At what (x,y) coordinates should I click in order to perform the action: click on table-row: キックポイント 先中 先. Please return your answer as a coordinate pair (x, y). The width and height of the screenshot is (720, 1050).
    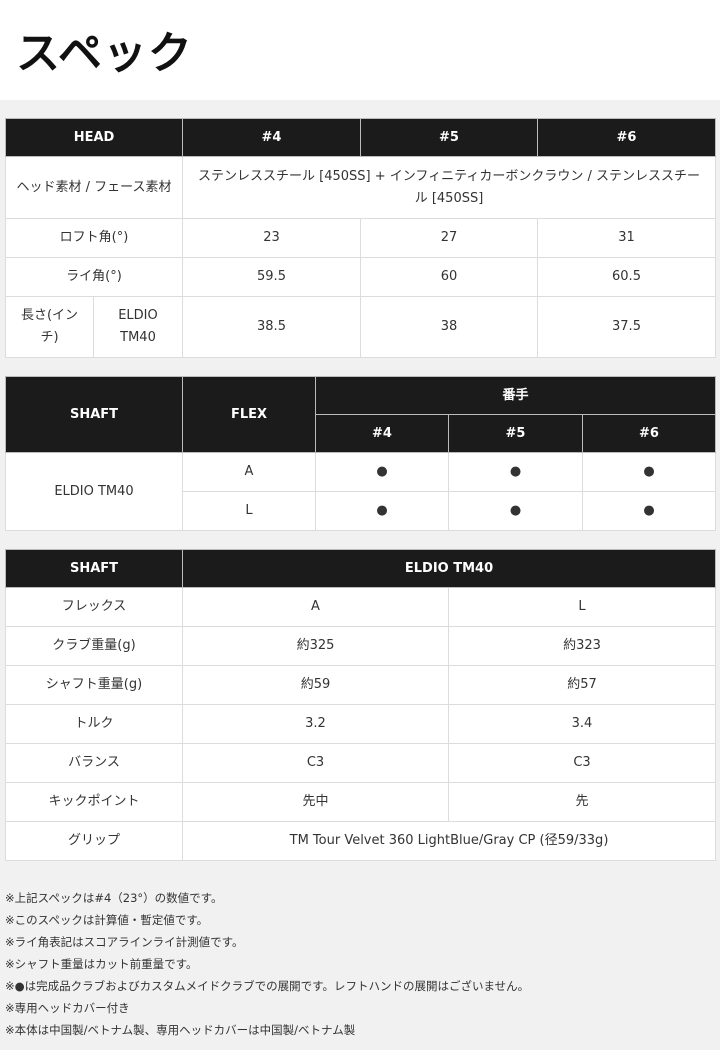
    Looking at the image, I should click on (361, 802).